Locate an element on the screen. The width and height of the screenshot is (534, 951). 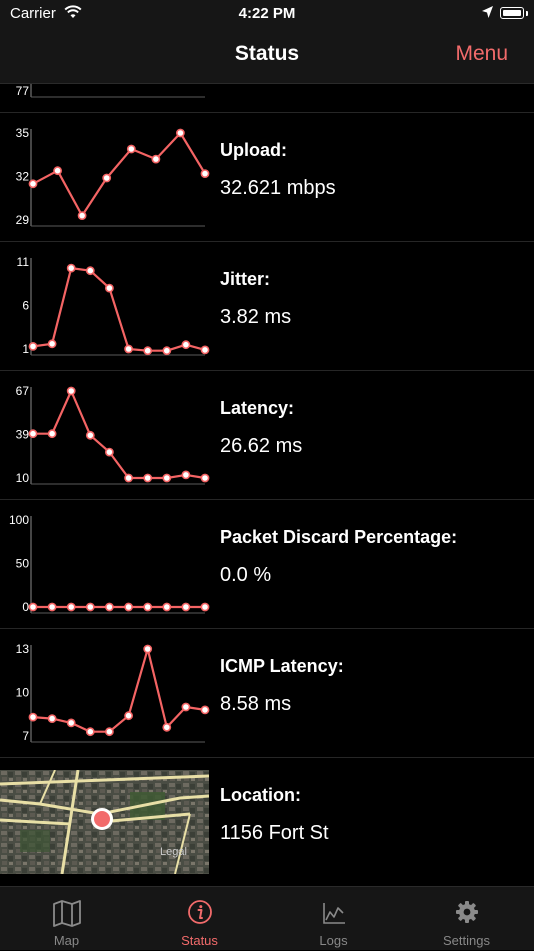
tab-map: Map is located at coordinates (66, 919).